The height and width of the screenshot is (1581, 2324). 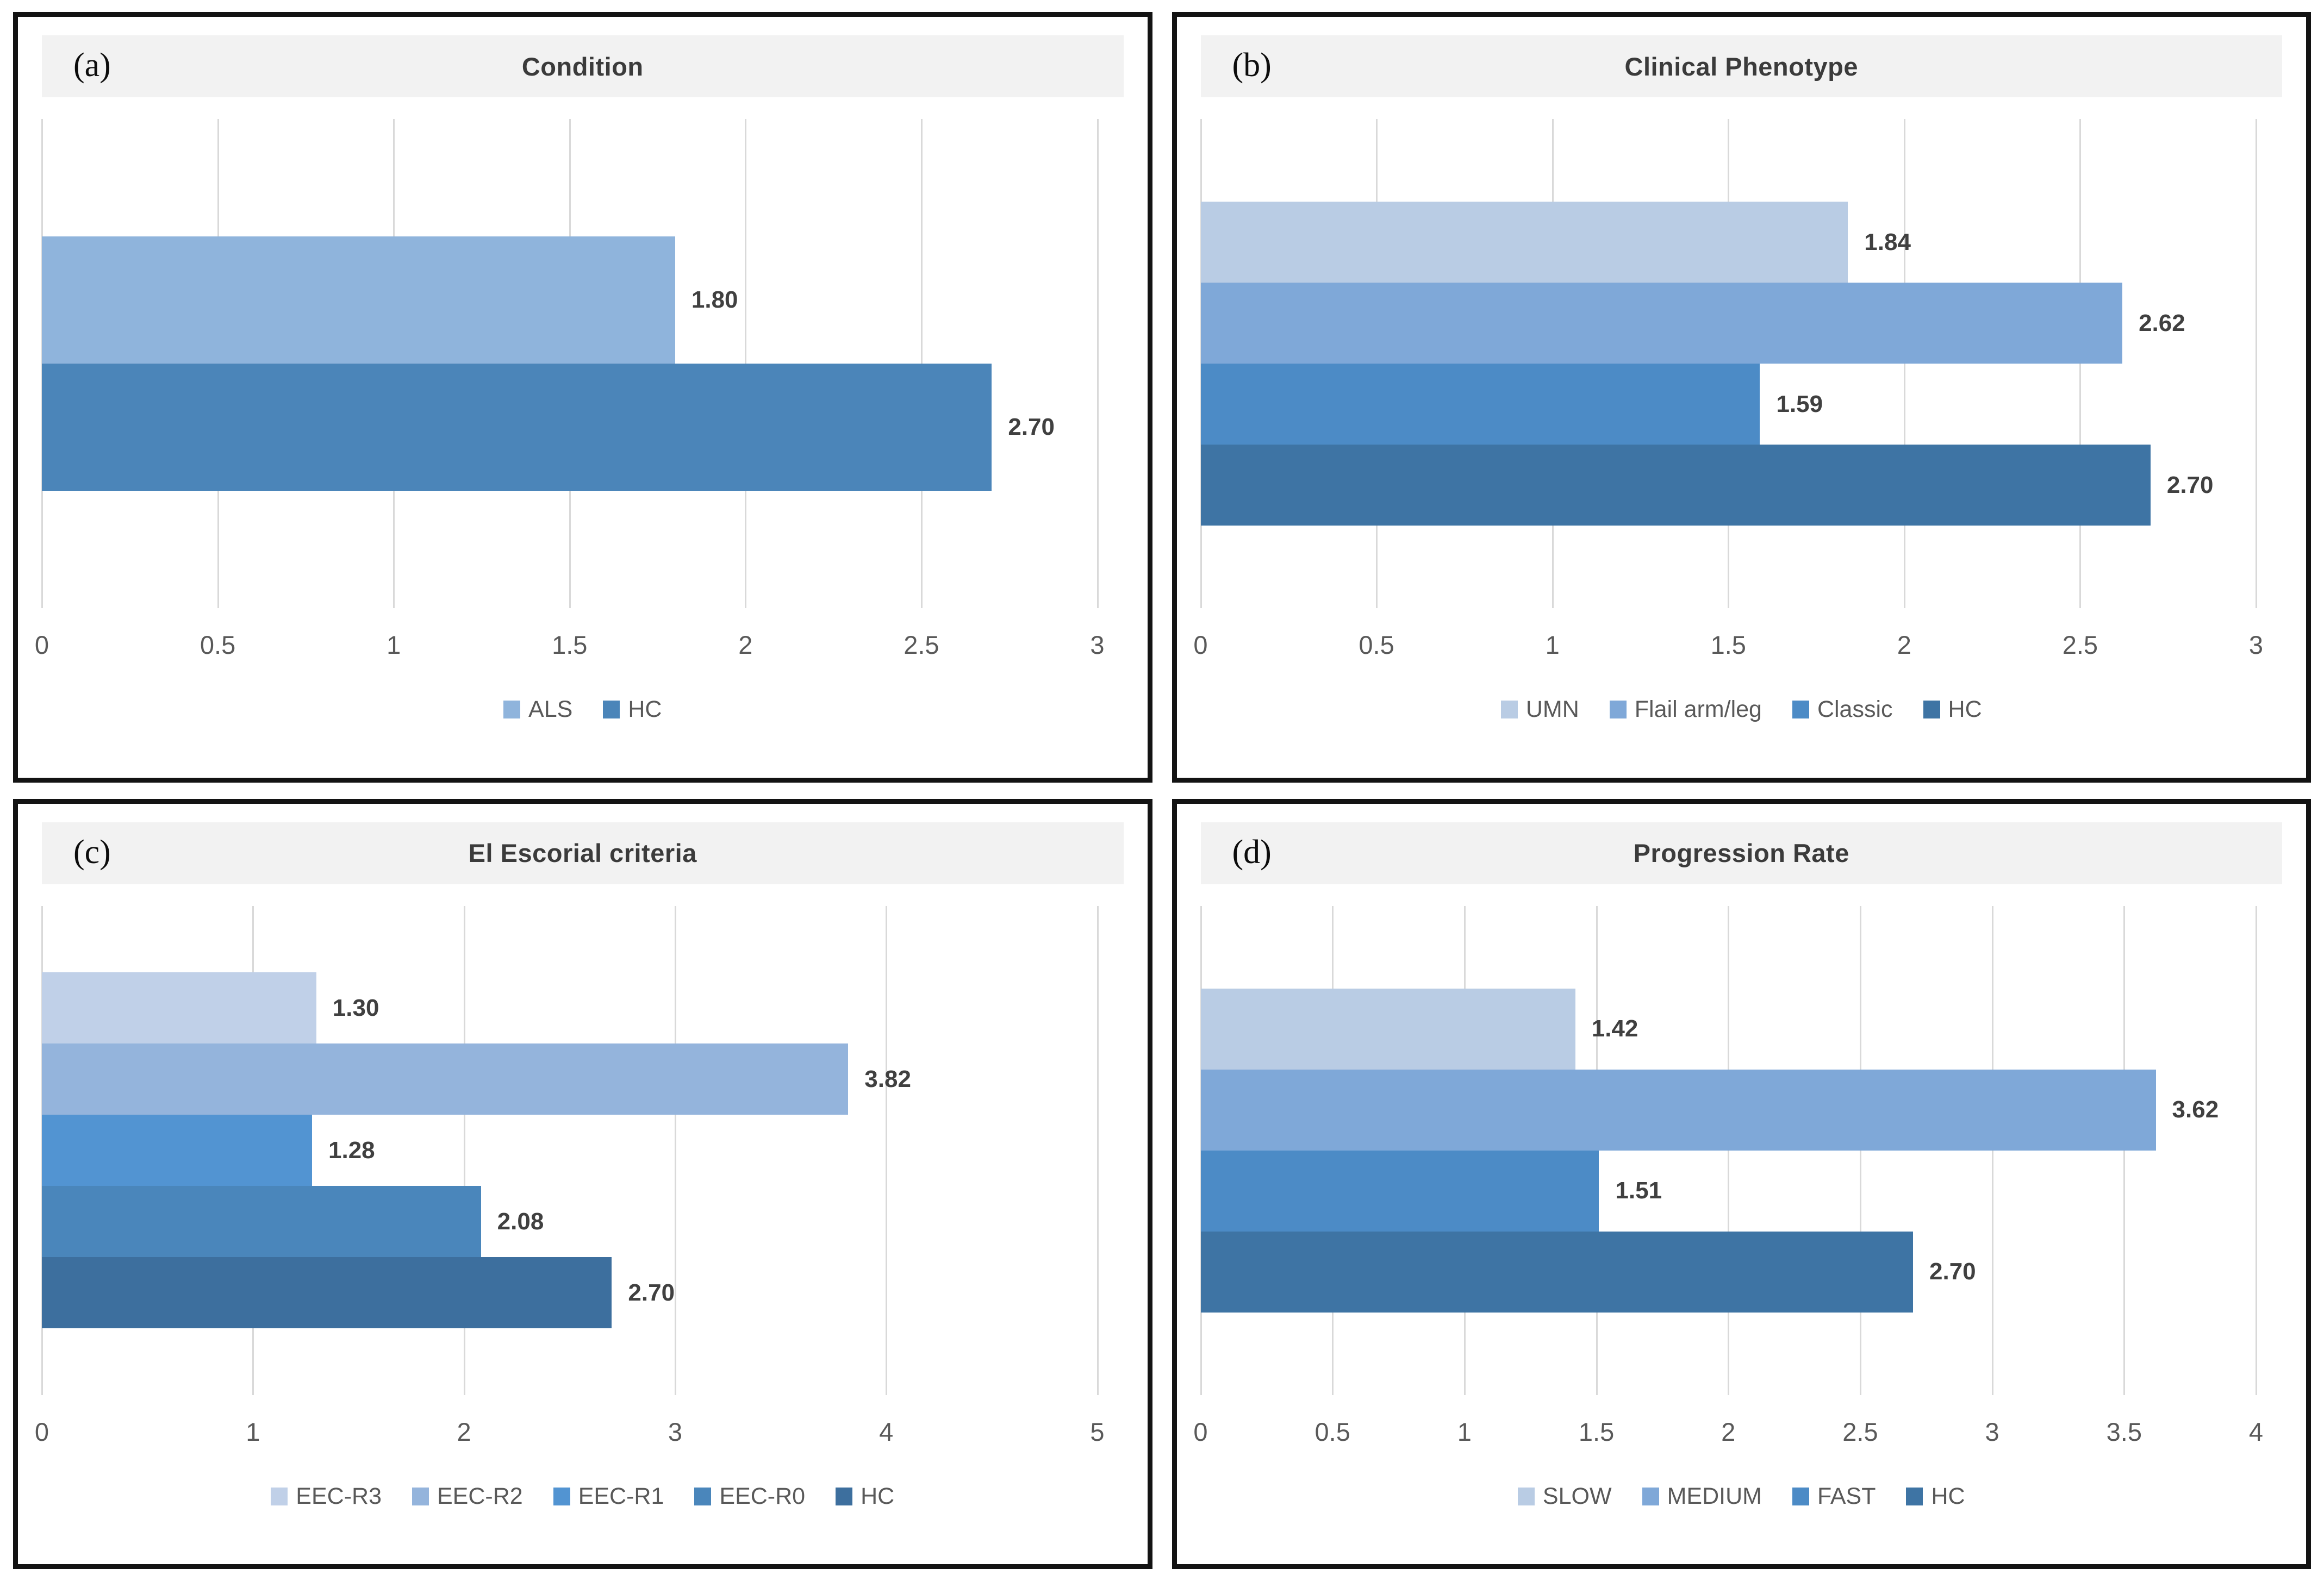 I want to click on legend: UMN Flail arm/leg Classic HC, so click(x=1742, y=709).